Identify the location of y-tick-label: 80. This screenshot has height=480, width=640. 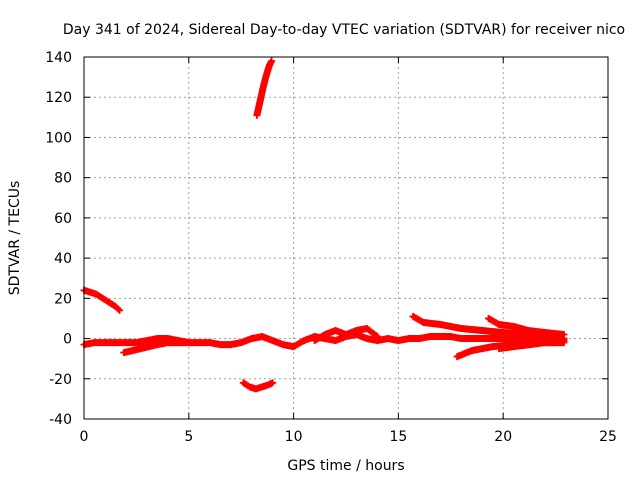
(63, 179).